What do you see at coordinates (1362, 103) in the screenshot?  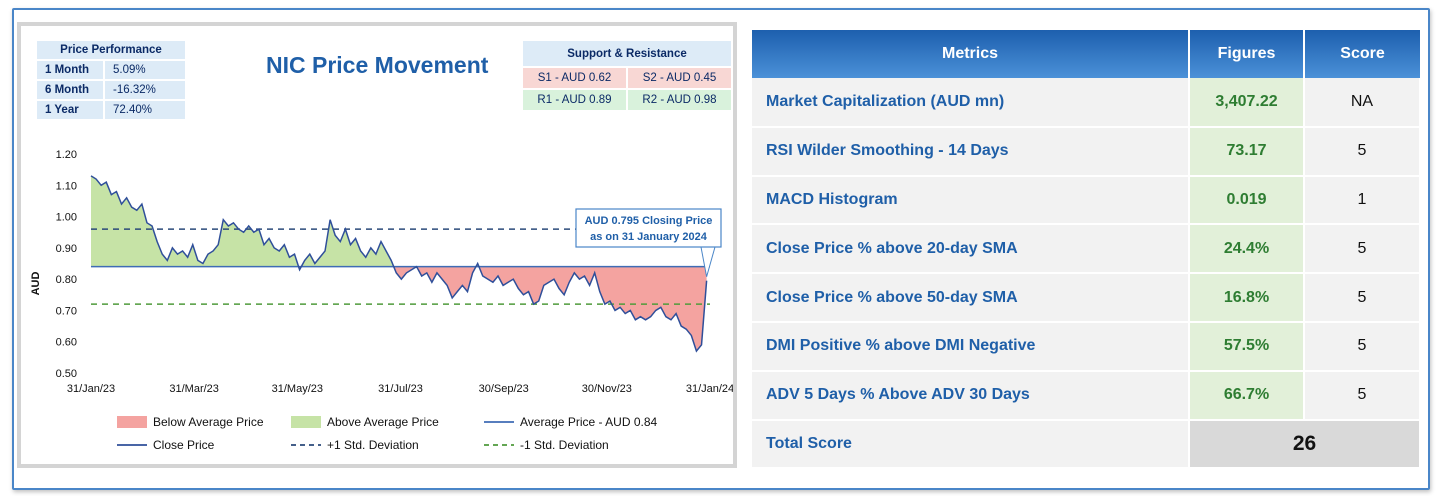 I see `metric-score: NA` at bounding box center [1362, 103].